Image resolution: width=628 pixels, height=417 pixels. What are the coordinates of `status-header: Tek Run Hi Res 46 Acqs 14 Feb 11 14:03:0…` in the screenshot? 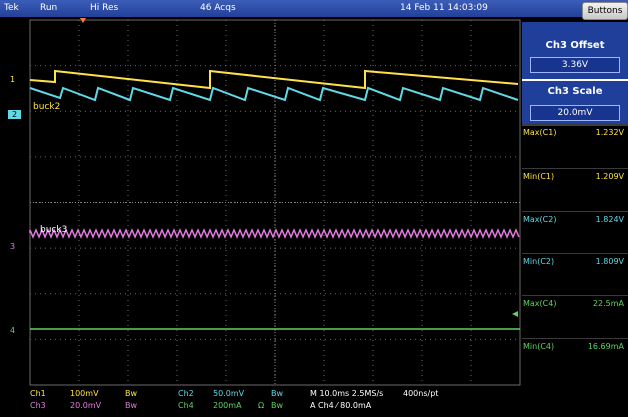 It's located at (314, 8).